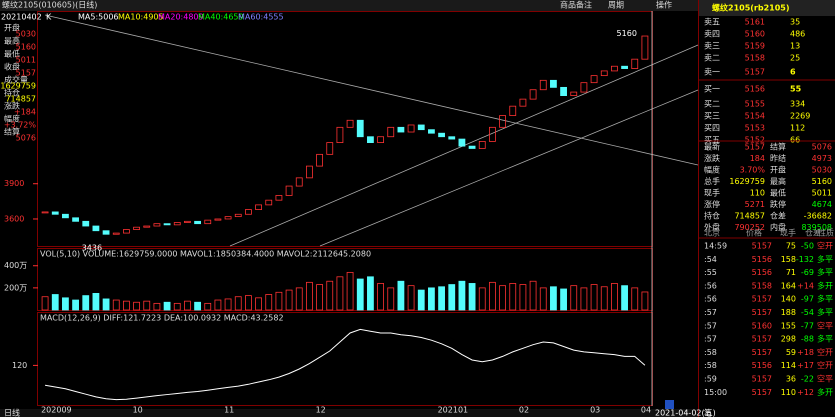 The image size is (835, 417). I want to click on tick-time: :54, so click(710, 259).